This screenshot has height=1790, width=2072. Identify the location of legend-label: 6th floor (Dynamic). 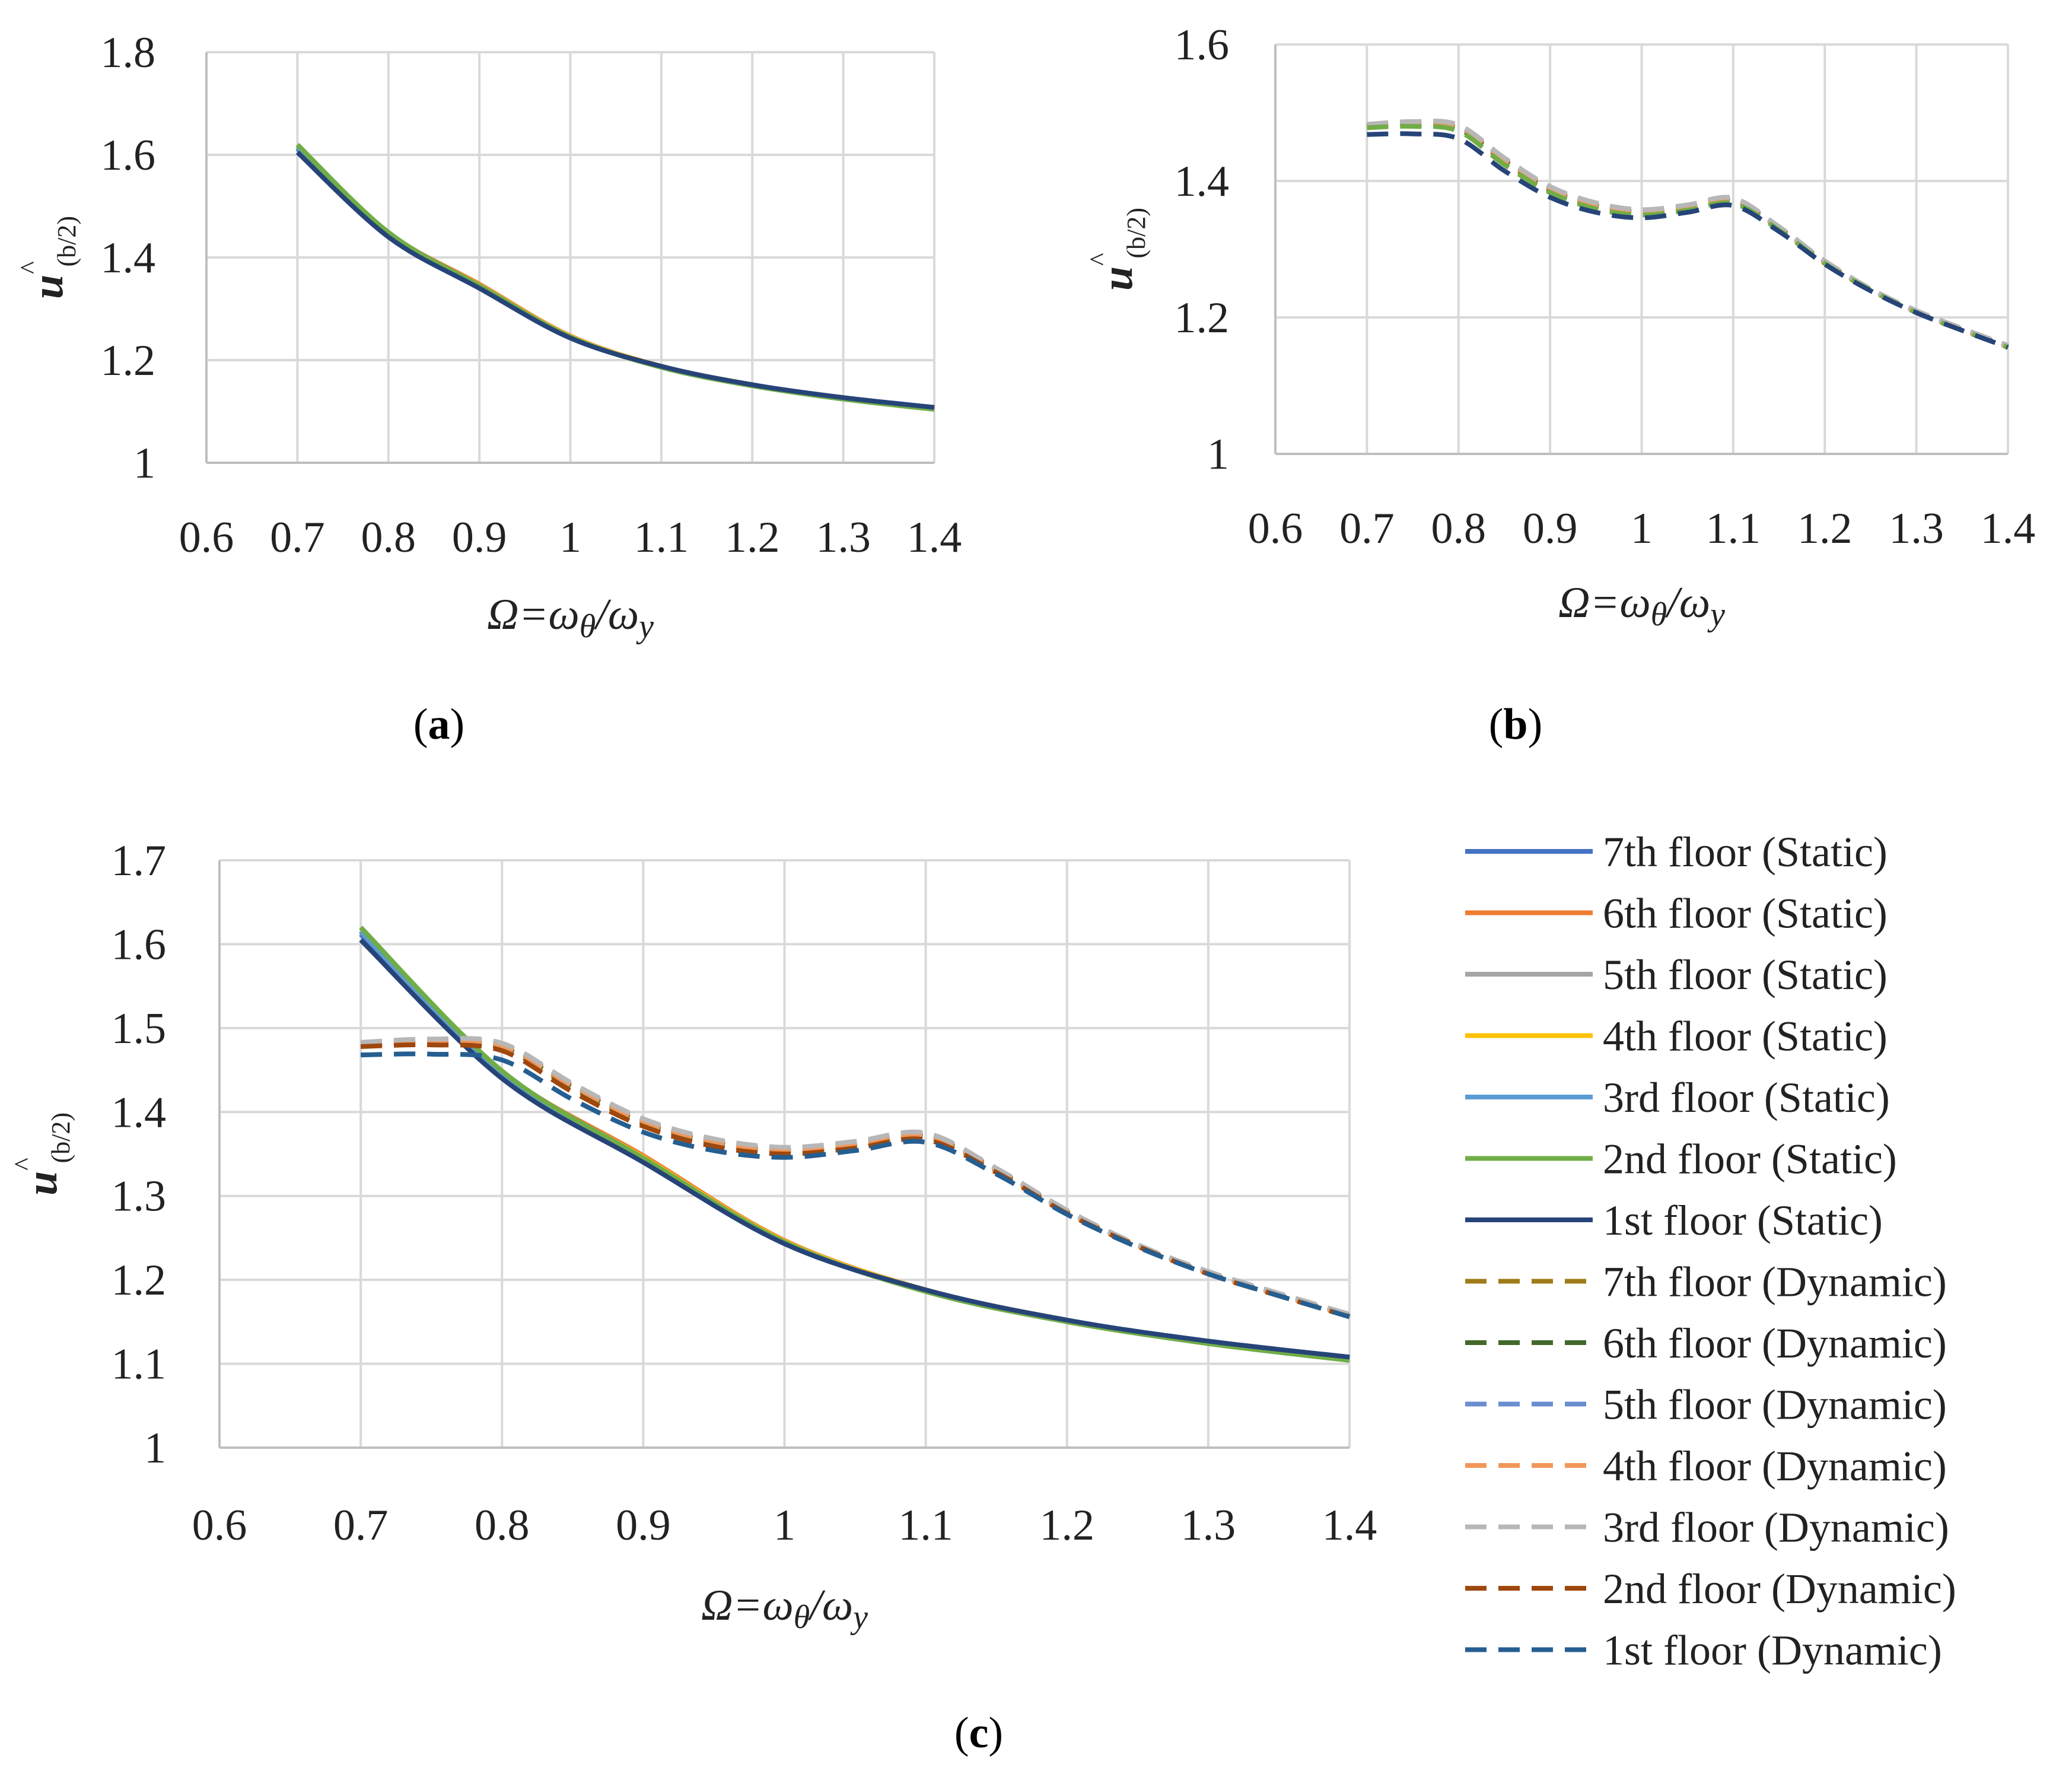
(1775, 1343).